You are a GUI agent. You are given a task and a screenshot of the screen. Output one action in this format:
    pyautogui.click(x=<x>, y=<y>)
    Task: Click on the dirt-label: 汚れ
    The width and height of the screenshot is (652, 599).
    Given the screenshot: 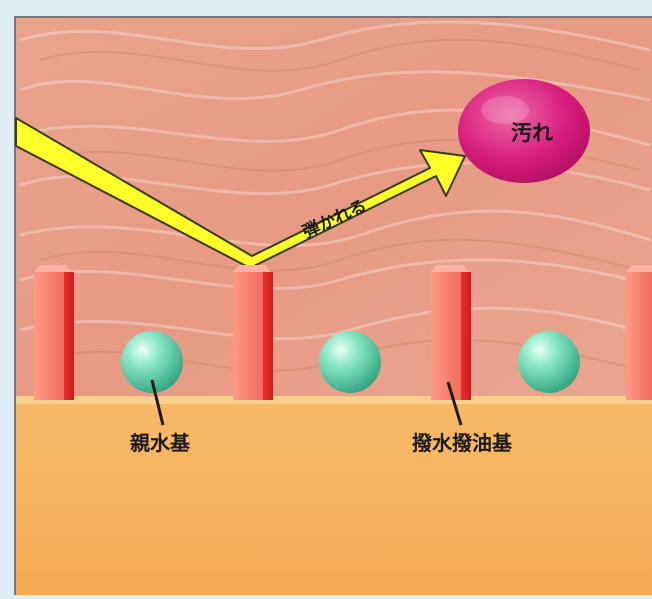 What is the action you would take?
    pyautogui.click(x=532, y=133)
    